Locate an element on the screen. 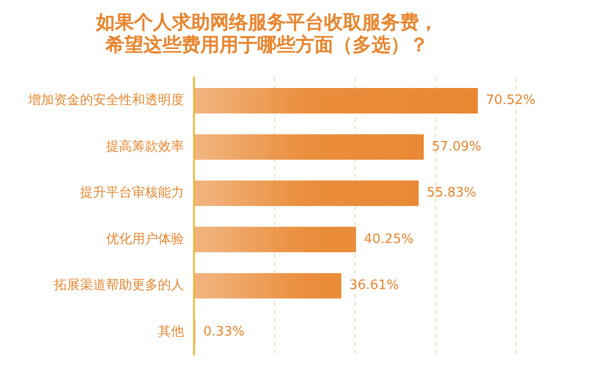 The image size is (594, 381). data-label: 36.61% is located at coordinates (374, 286).